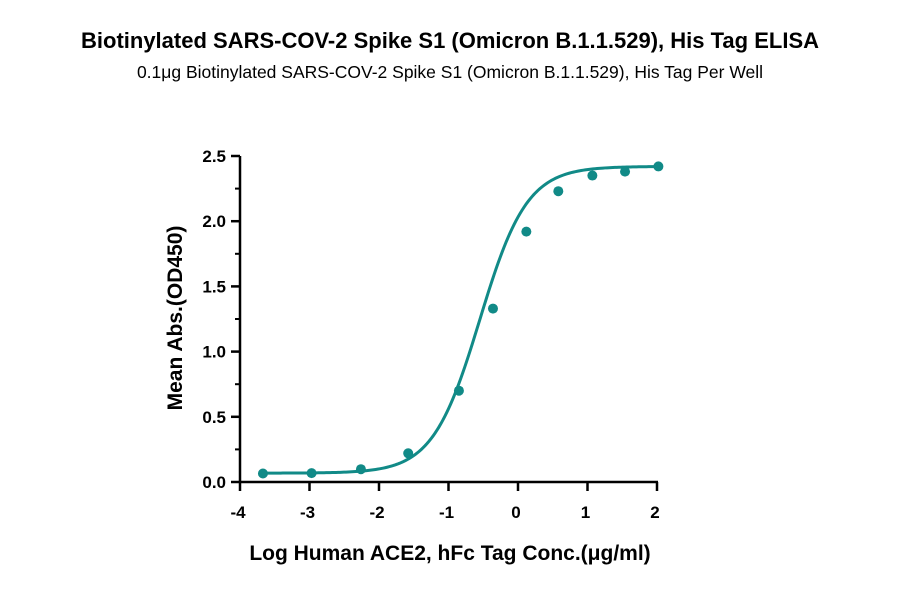 The height and width of the screenshot is (589, 900). What do you see at coordinates (238, 512) in the screenshot?
I see `x-tick-label: -4` at bounding box center [238, 512].